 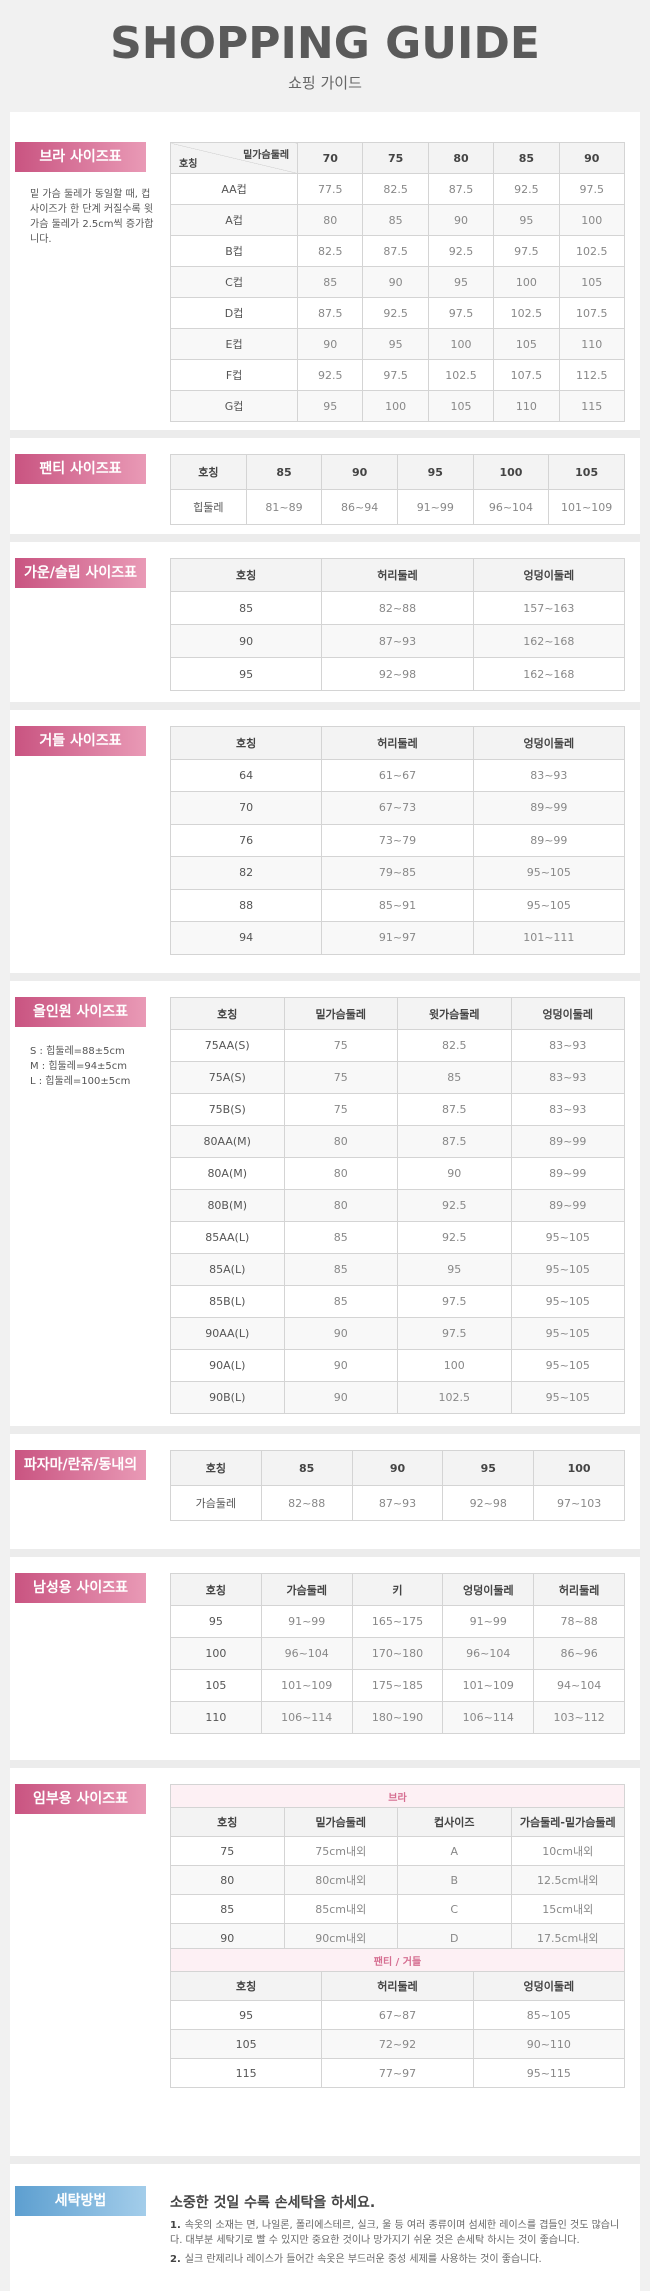 What do you see at coordinates (397, 507) in the screenshot?
I see `table-row: 힙둘레 81~89 86~94 91~99 96~104 101~109` at bounding box center [397, 507].